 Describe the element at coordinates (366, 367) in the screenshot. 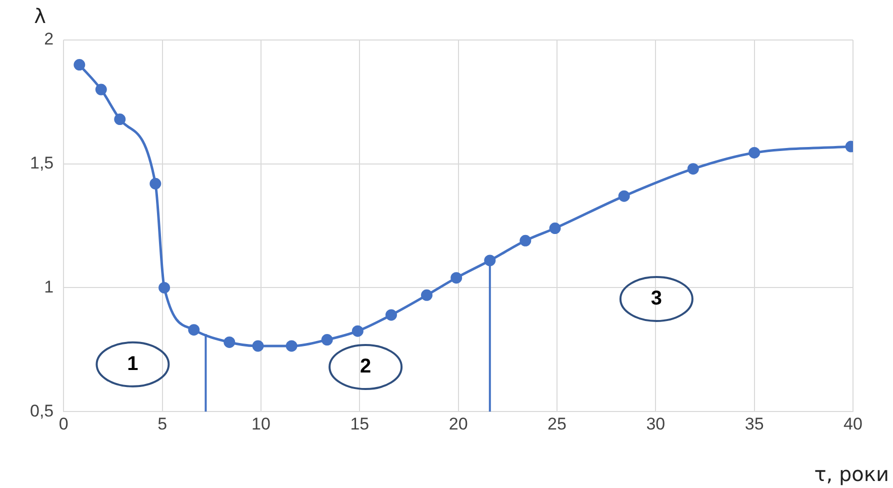

I see `annotation: 2` at that location.